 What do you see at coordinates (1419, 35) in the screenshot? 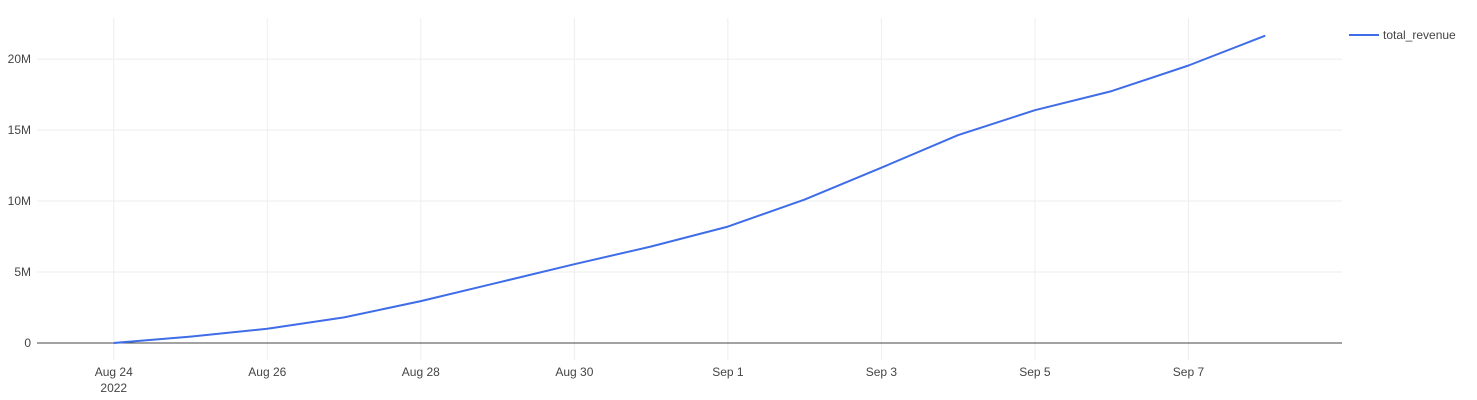
I see `legend-label: total_revenue` at bounding box center [1419, 35].